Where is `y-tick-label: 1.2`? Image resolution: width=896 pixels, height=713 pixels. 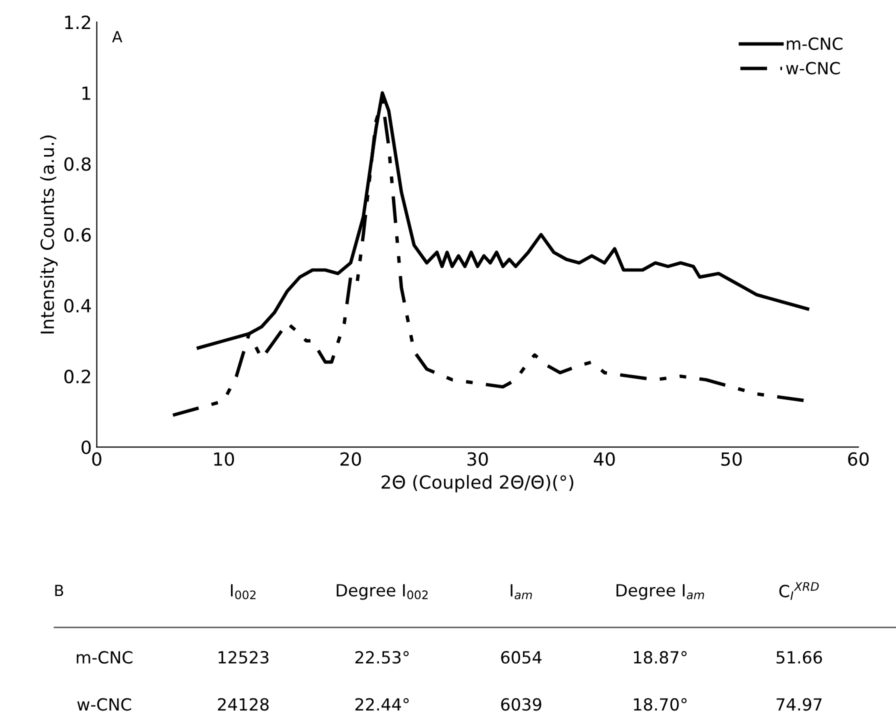
y-tick-label: 1.2 is located at coordinates (77, 22).